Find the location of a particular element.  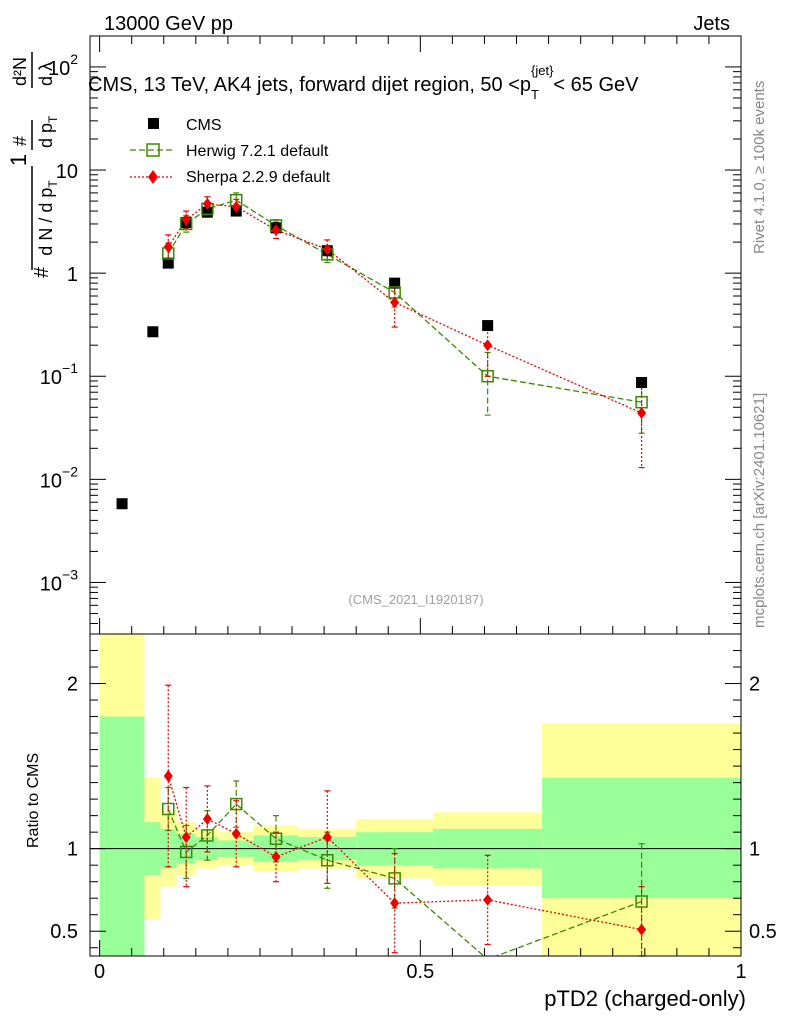

ylabel-d2n: d²N is located at coordinates (20, 71).